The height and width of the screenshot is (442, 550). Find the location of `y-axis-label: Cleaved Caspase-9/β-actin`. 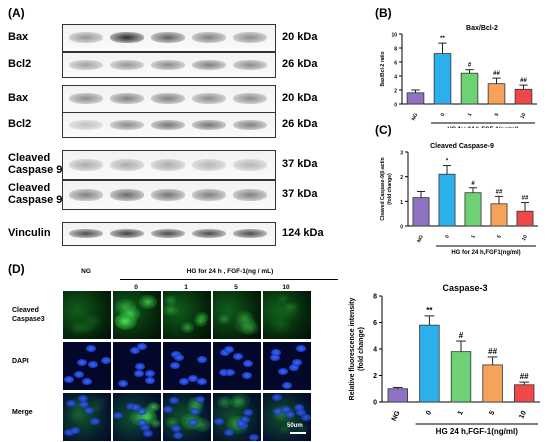

y-axis-label: Cleaved Caspase-9/β-actin is located at coordinates (383, 188).